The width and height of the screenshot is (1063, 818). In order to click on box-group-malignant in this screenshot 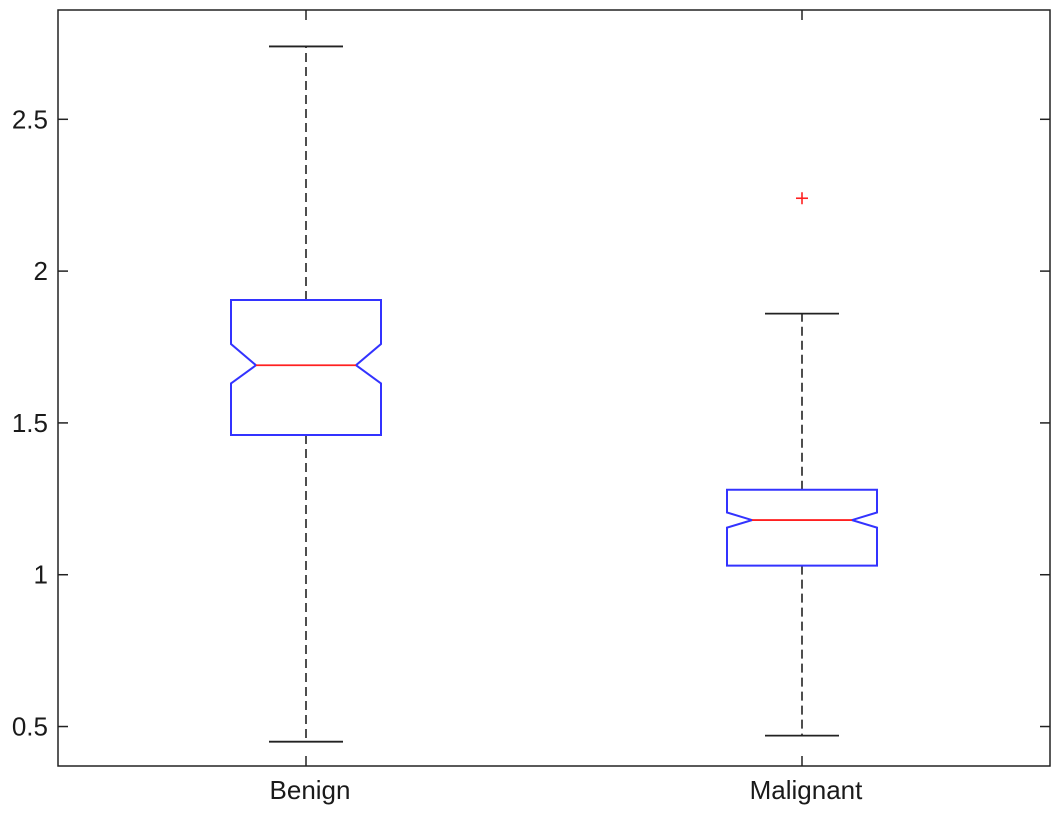, I will do `click(802, 464)`.